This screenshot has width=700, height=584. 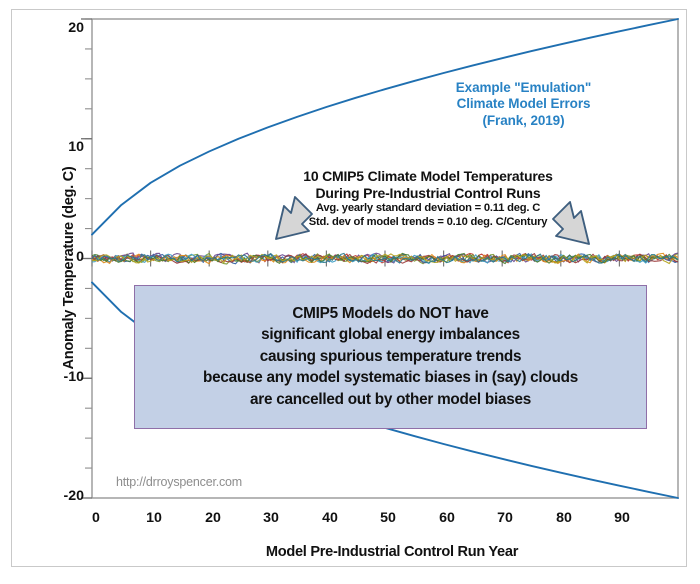 I want to click on x-tick-label: 30, so click(x=271, y=518).